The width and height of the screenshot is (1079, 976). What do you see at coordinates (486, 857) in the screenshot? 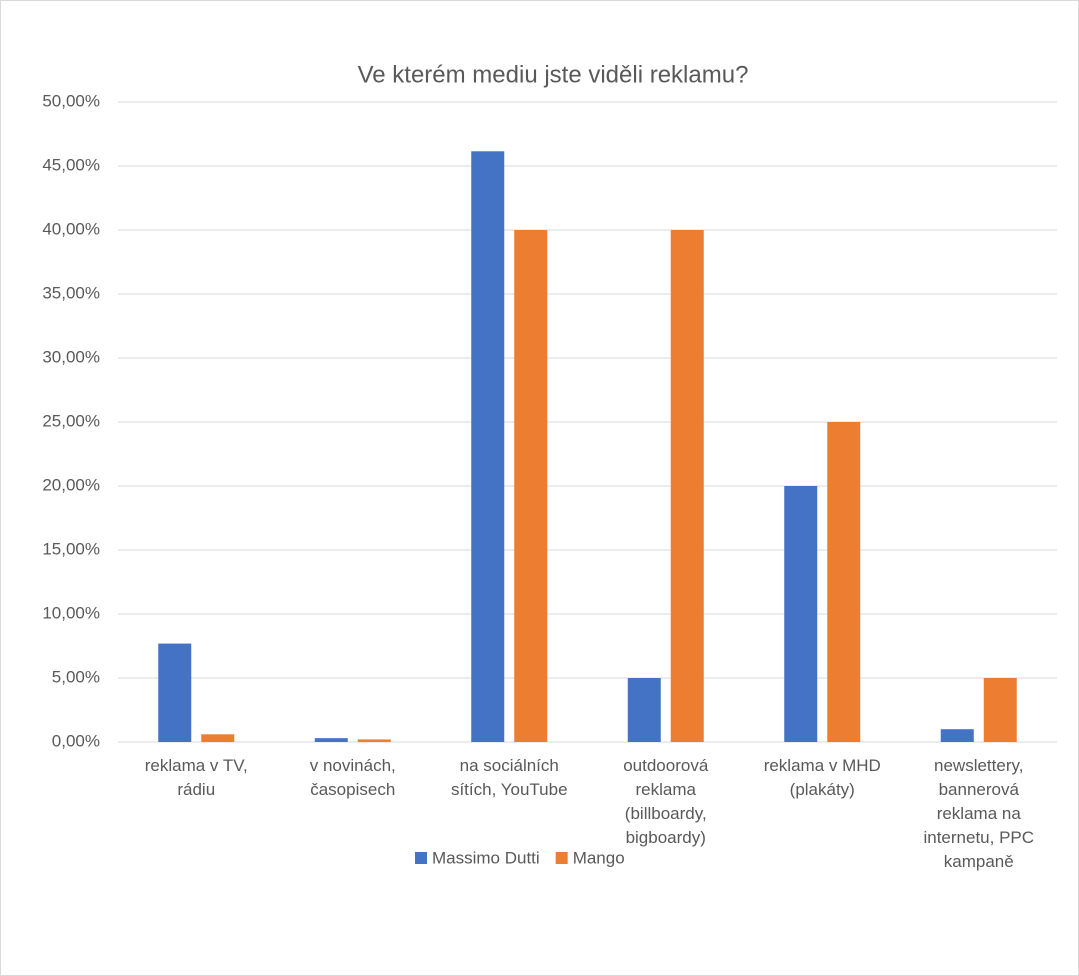
I see `legend-label: Massimo Dutti` at bounding box center [486, 857].